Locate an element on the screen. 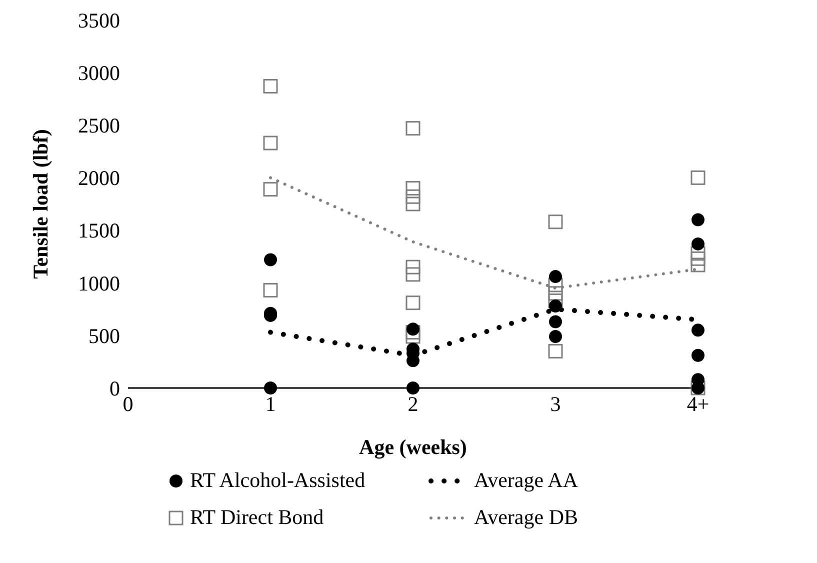 This screenshot has height=563, width=817. x-tick-label: 4+ is located at coordinates (698, 404).